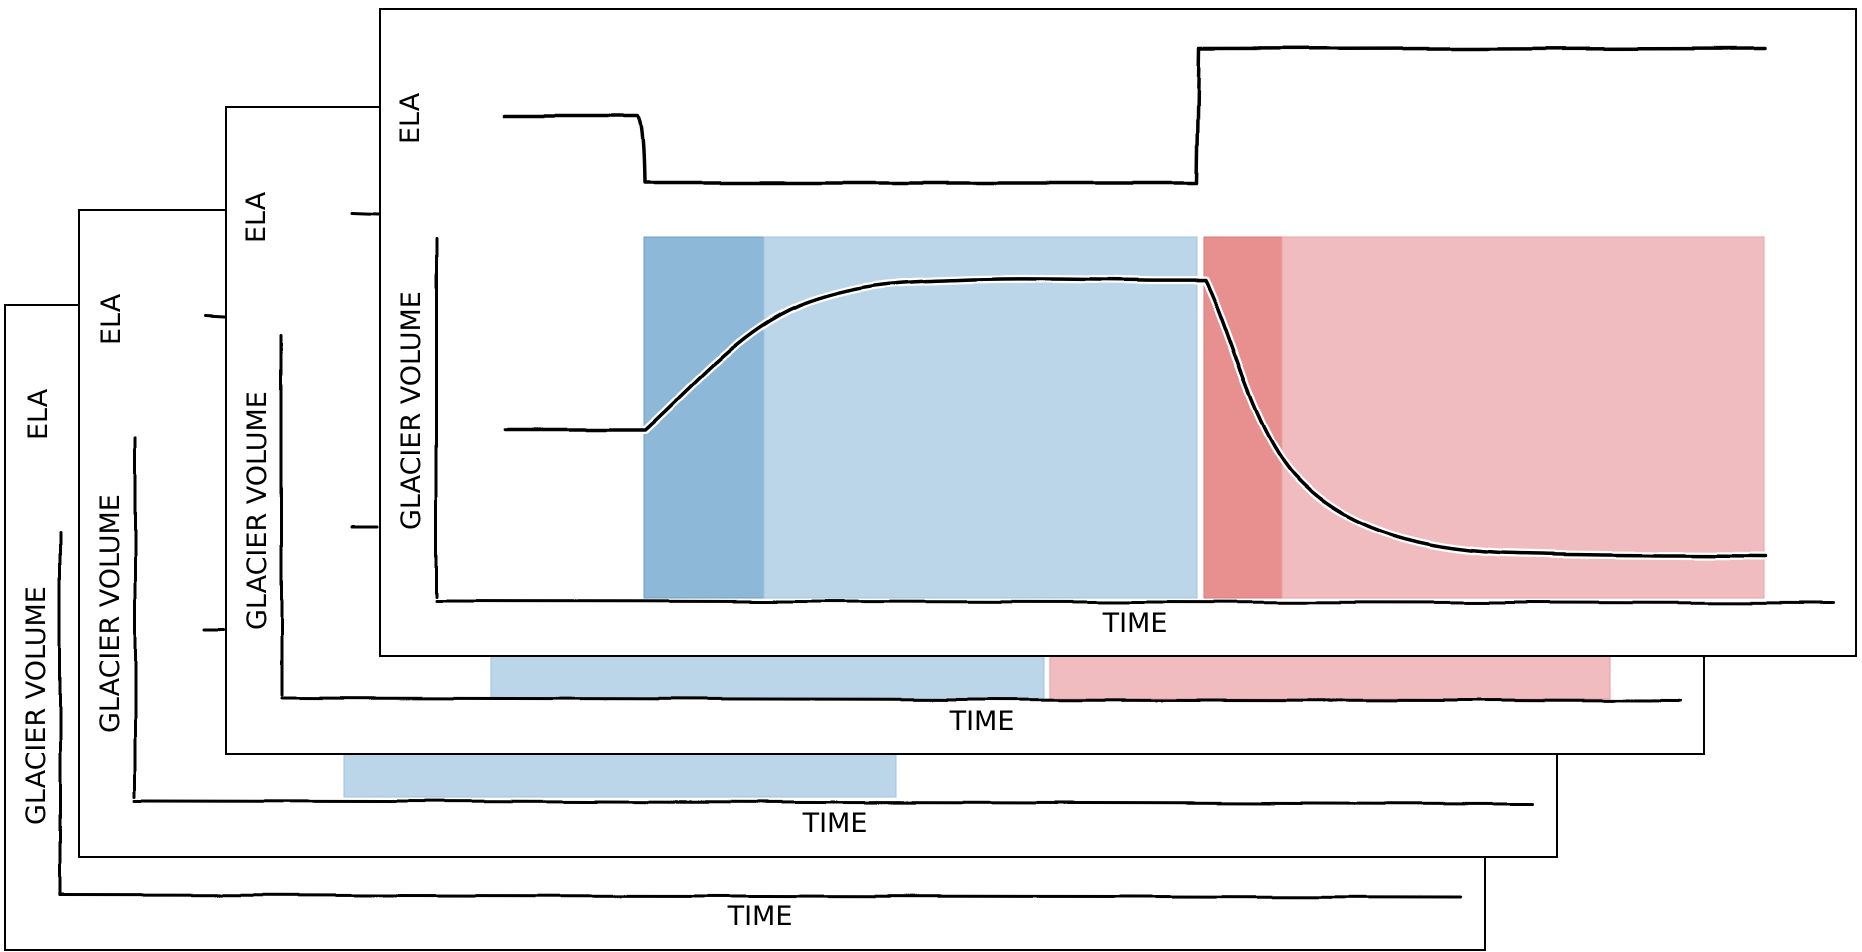 This screenshot has height=952, width=1862. What do you see at coordinates (411, 410) in the screenshot?
I see `panel-4-volume-label: GLACIER VOLUME` at bounding box center [411, 410].